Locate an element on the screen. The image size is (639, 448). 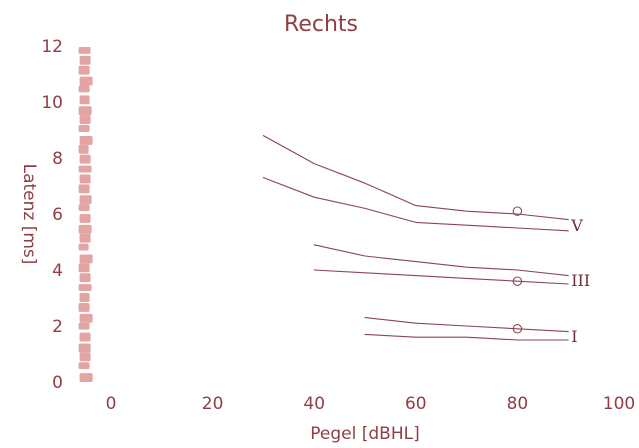
wave-series-i: I is located at coordinates (471, 331).